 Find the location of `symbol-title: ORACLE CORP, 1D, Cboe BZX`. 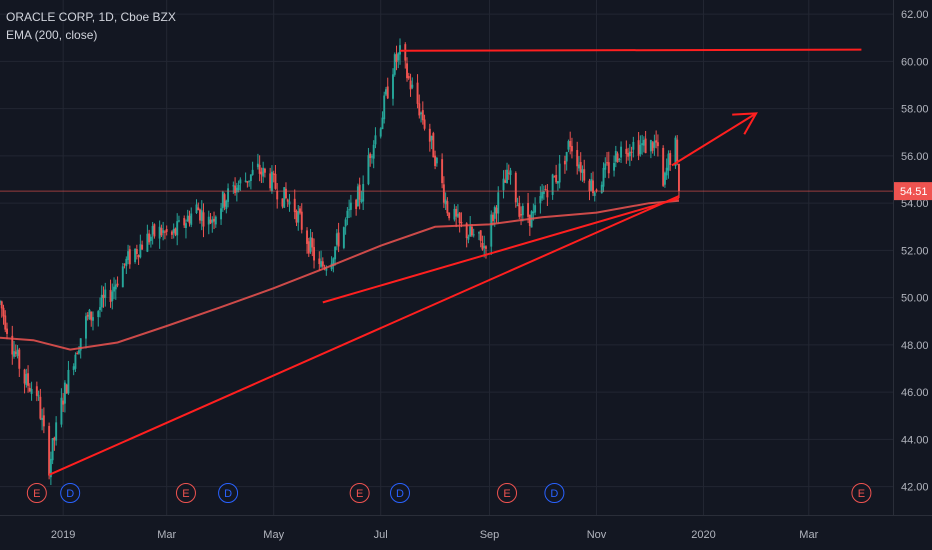

symbol-title: ORACLE CORP, 1D, Cboe BZX is located at coordinates (91, 17).